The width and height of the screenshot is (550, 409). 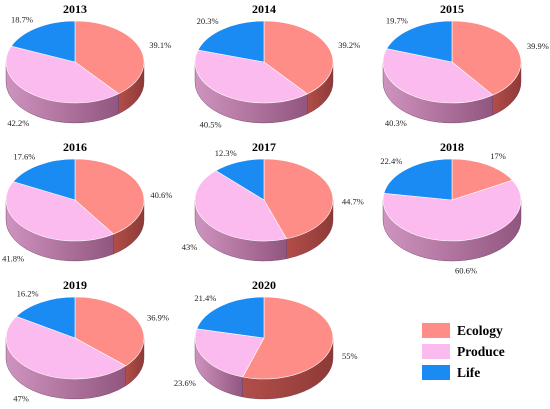 What do you see at coordinates (397, 21) in the screenshot?
I see `value-label-life: 19.7%` at bounding box center [397, 21].